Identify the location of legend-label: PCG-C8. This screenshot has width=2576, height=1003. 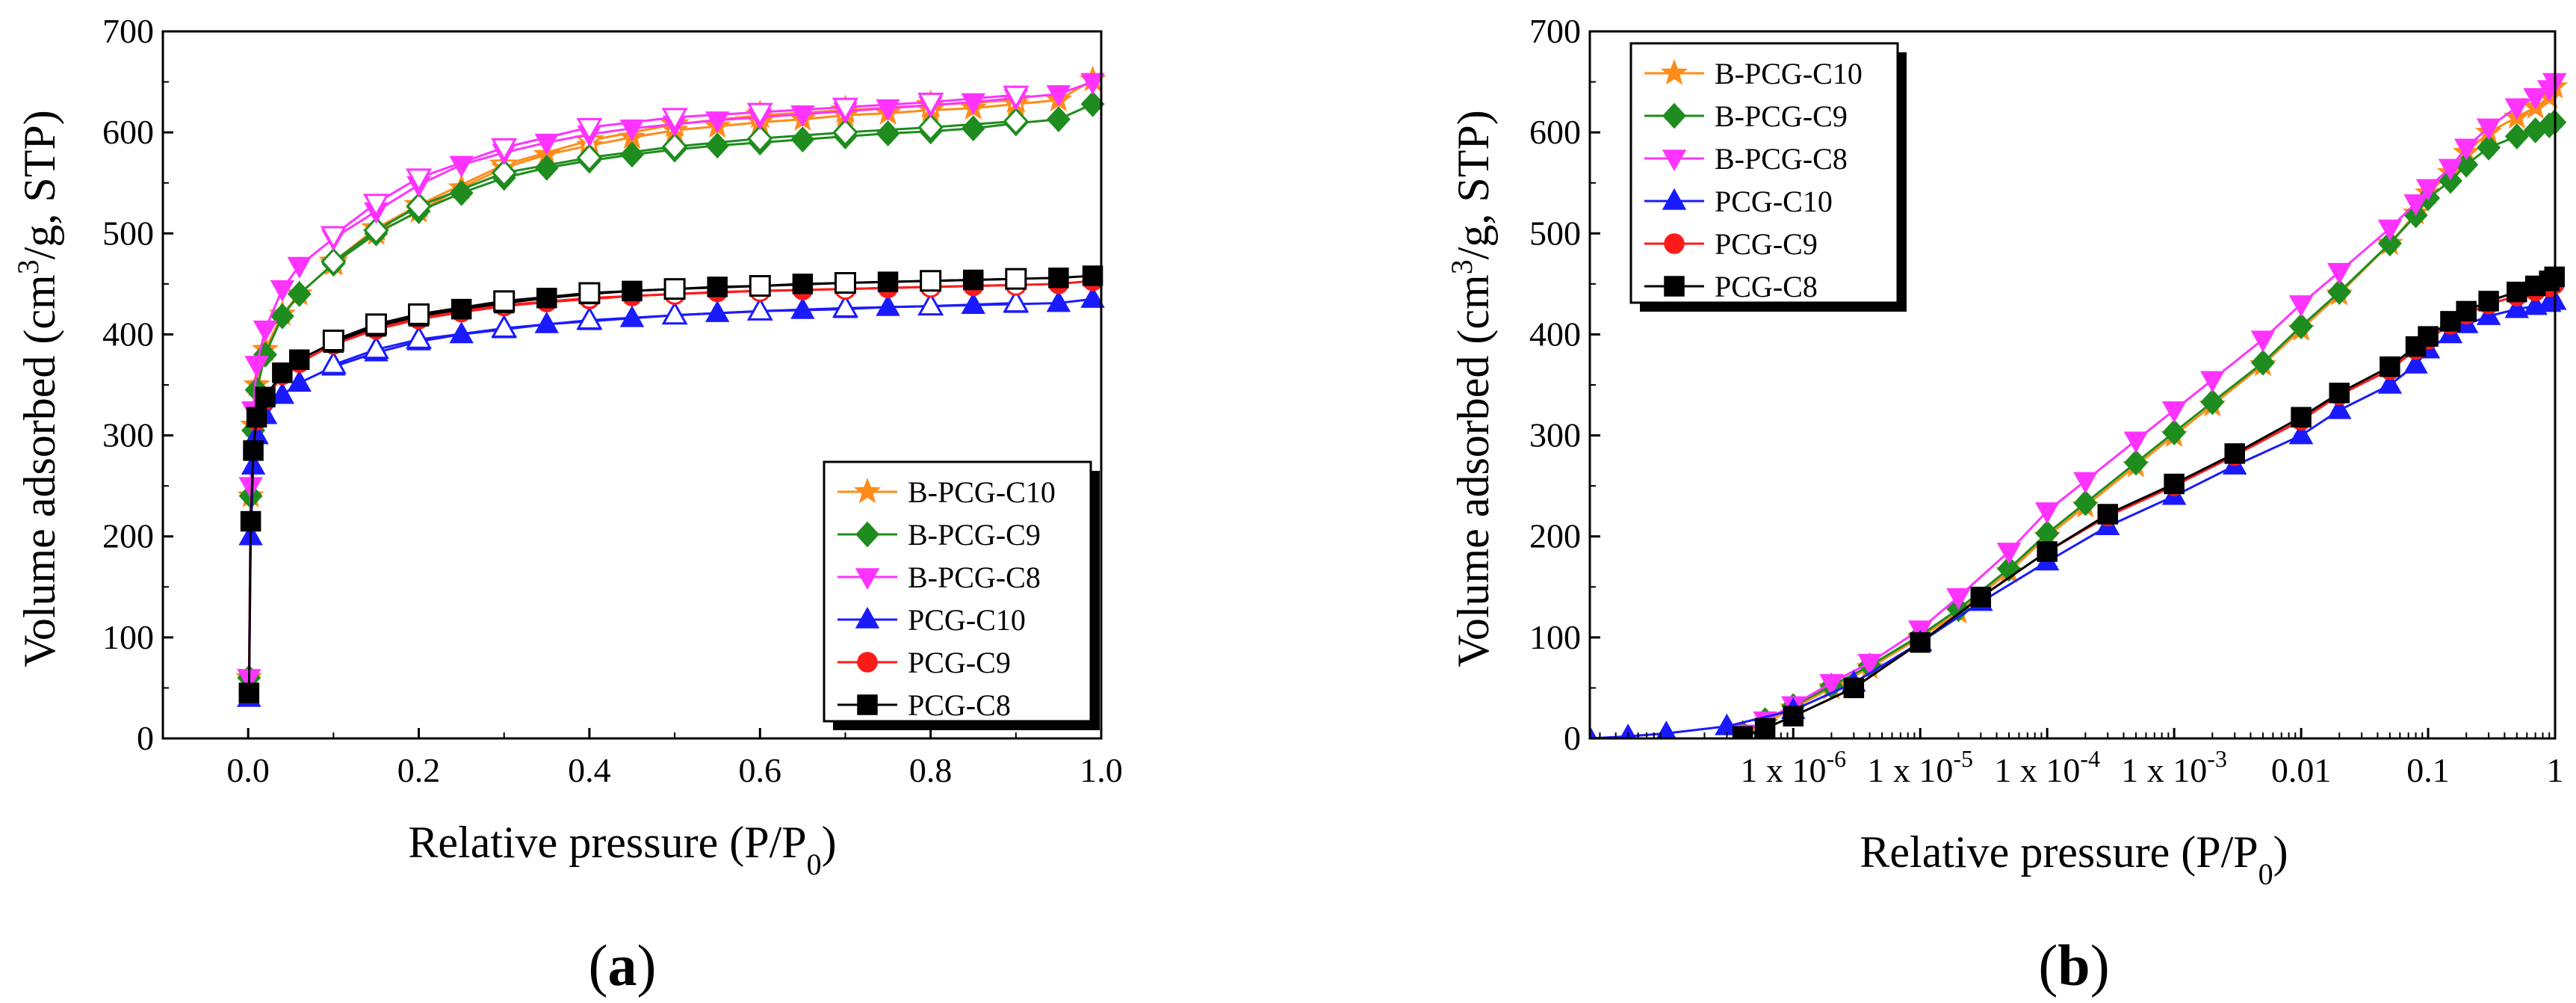
(959, 705).